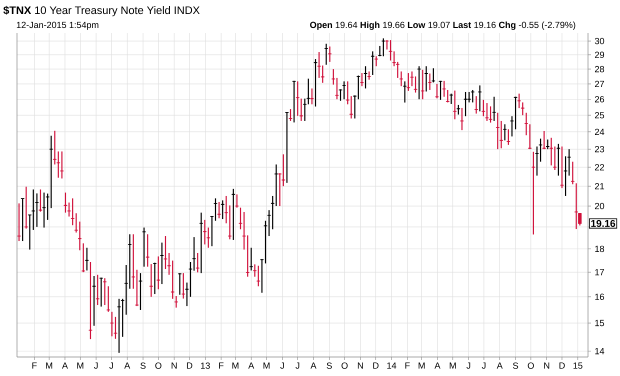 The image size is (620, 376). What do you see at coordinates (391, 365) in the screenshot?
I see `x-tick-label: 14` at bounding box center [391, 365].